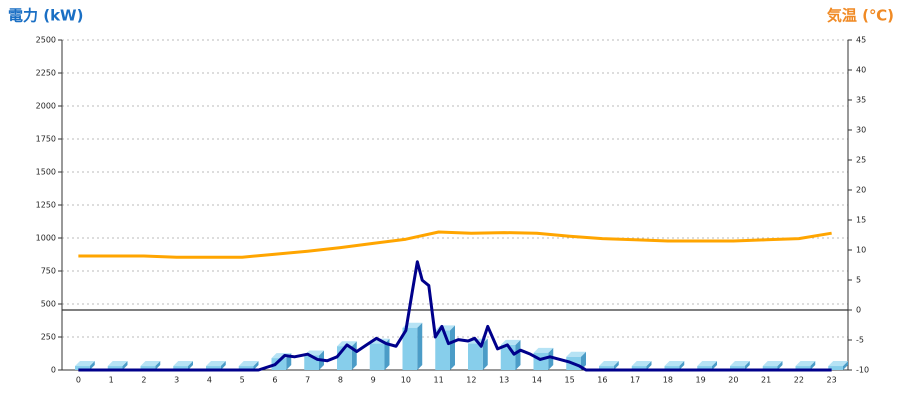 This screenshot has width=900, height=400. Describe the element at coordinates (504, 380) in the screenshot. I see `x-tick-label: 13` at that location.